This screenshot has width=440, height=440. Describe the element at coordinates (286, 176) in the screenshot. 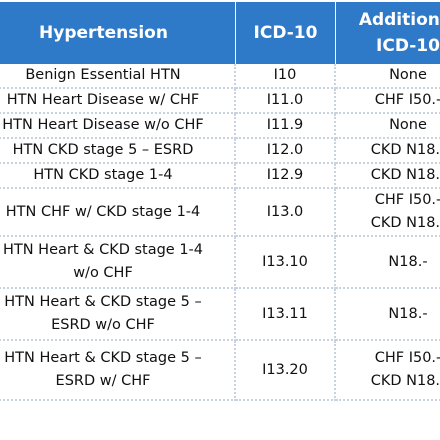

I see `cell-icd10: I12.9` at that location.